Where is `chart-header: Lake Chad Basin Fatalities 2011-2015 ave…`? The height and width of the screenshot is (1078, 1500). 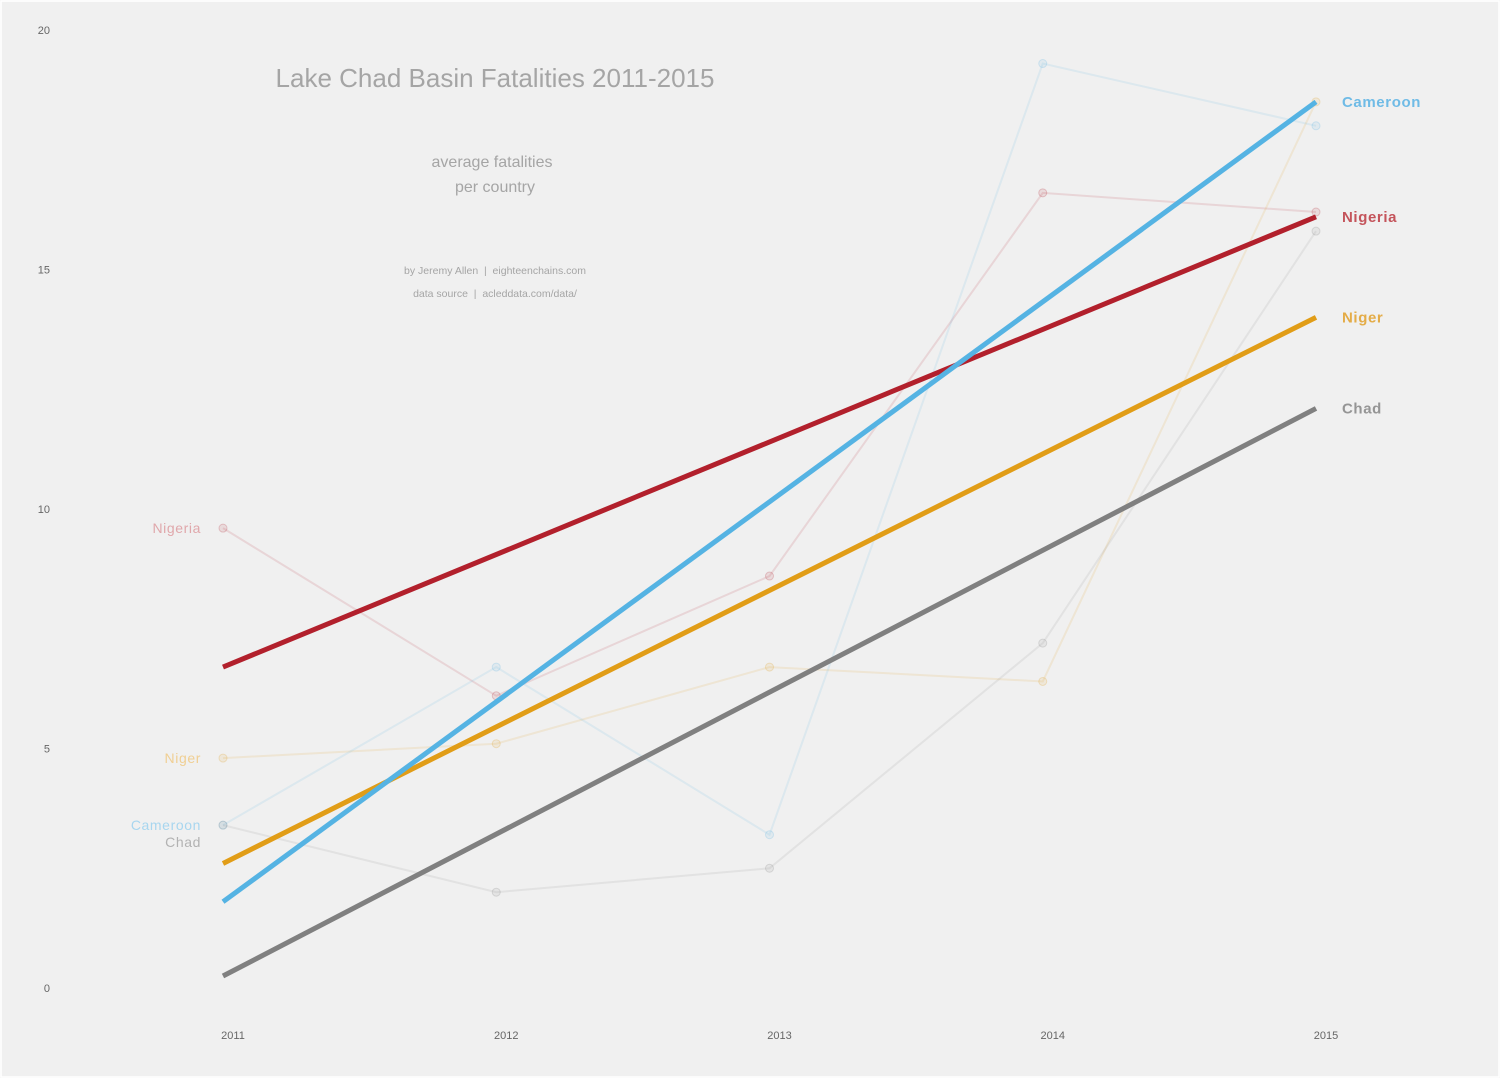
chart-header: Lake Chad Basin Fatalities 2011-2015 ave… is located at coordinates (495, 181).